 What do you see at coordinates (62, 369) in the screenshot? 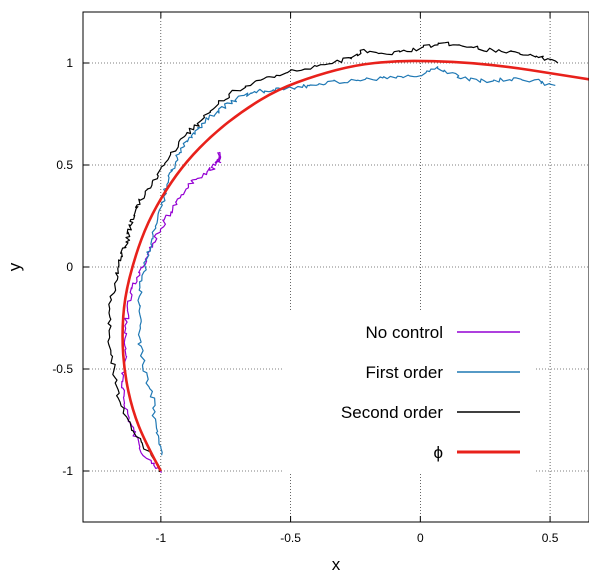
I see `y-tick-label: -0.5` at bounding box center [62, 369].